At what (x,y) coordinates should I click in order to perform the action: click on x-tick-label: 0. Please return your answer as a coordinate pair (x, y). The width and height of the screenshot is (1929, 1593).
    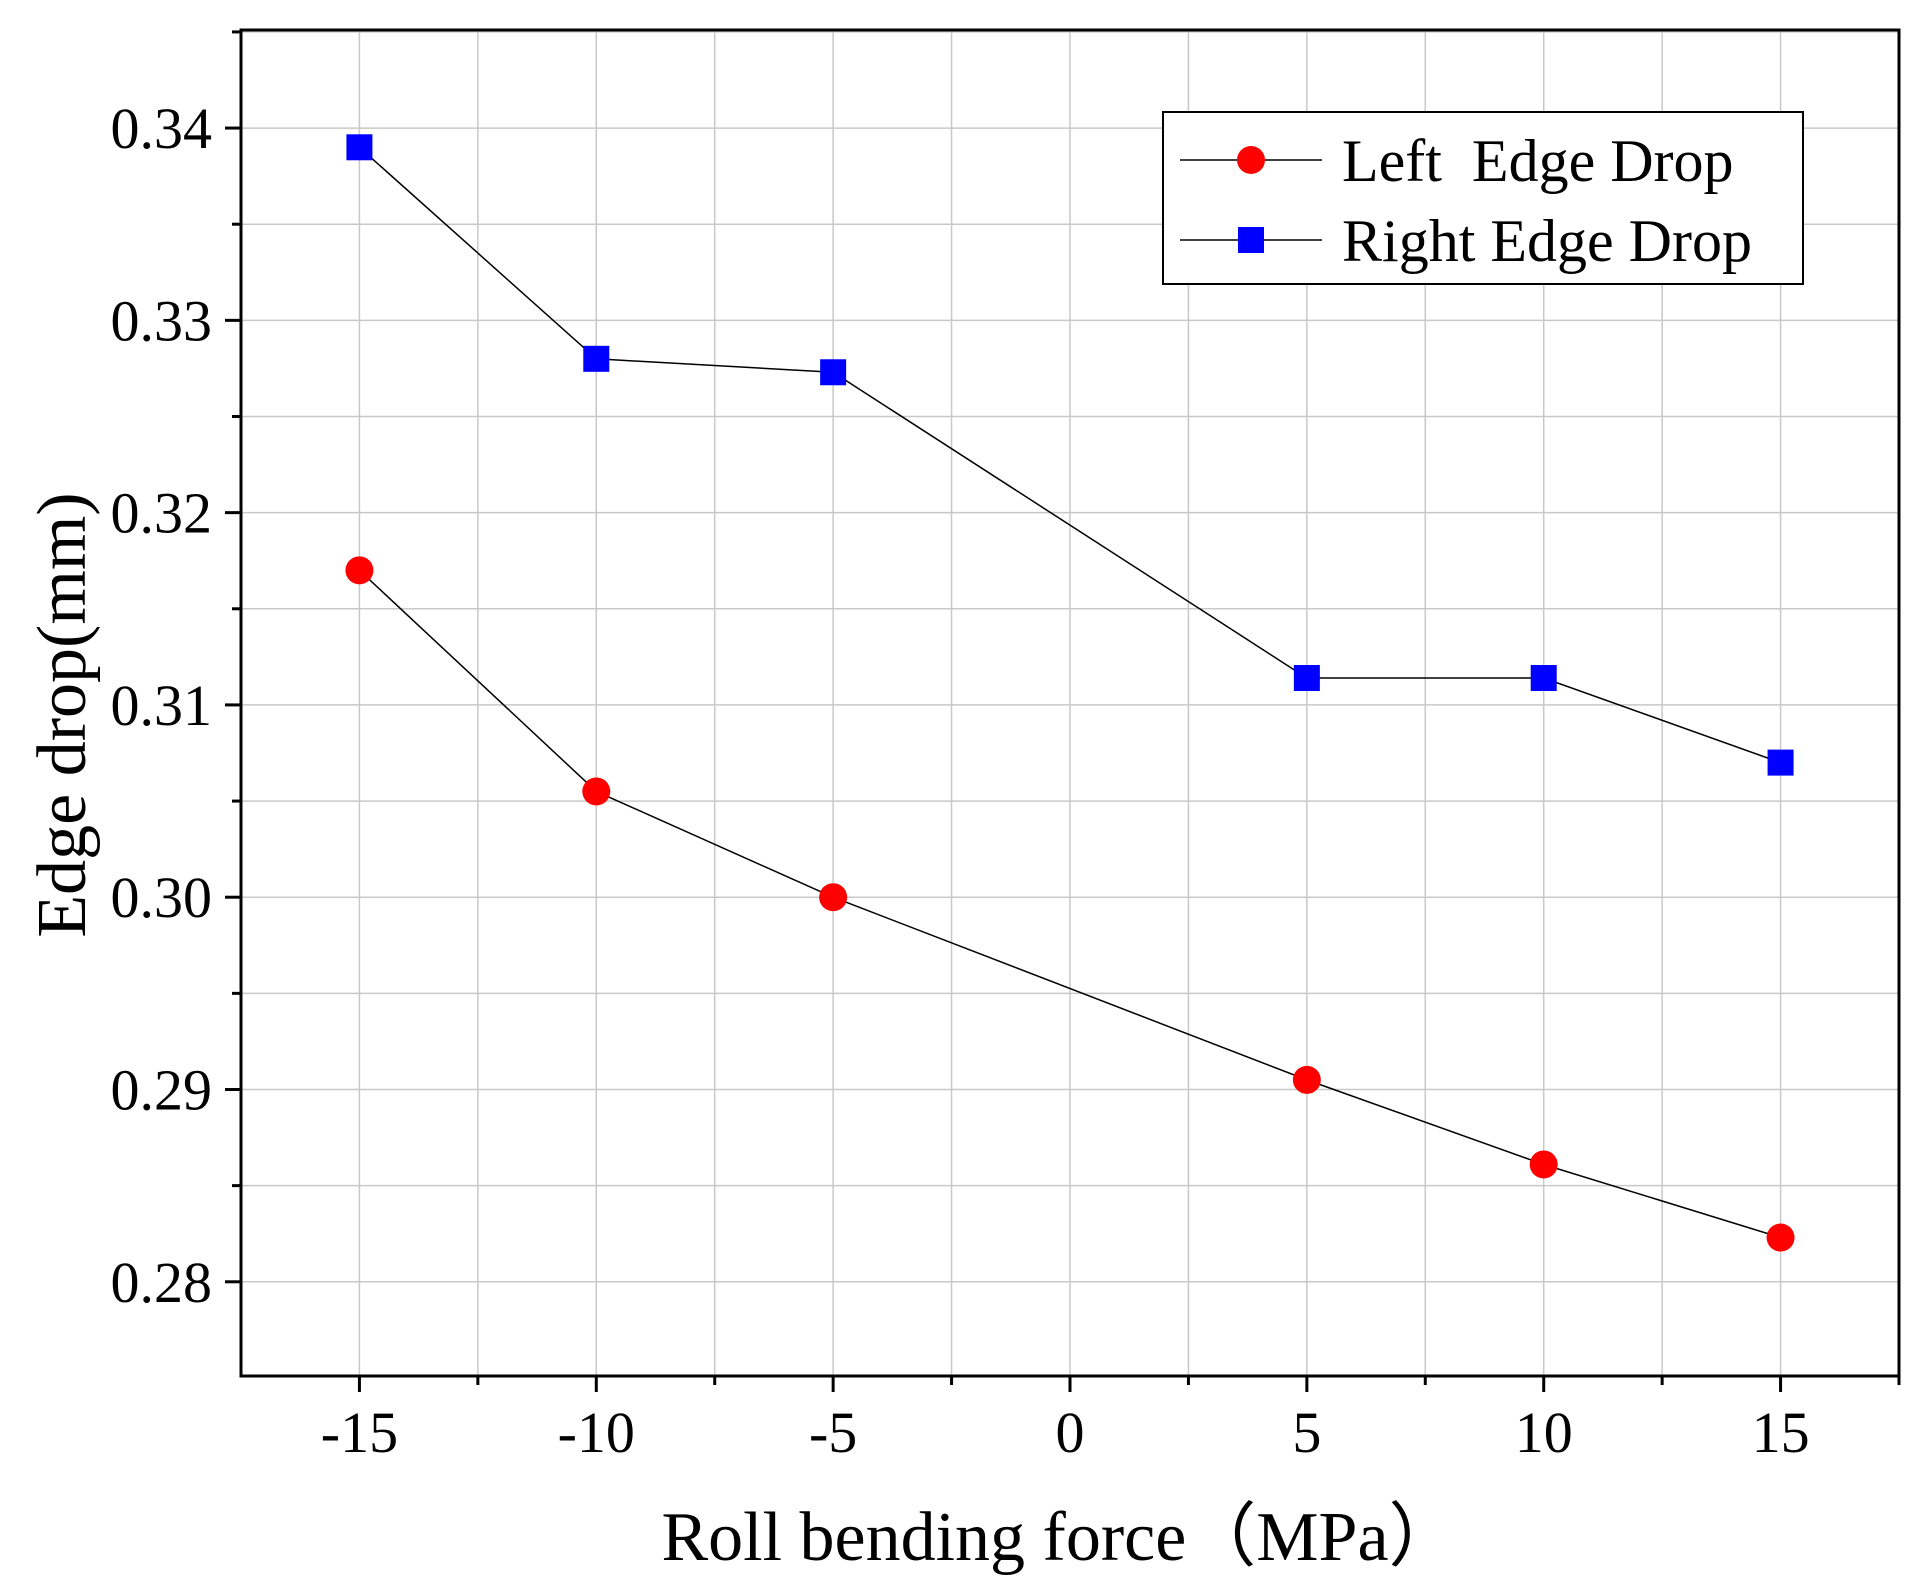
    Looking at the image, I should click on (1070, 1432).